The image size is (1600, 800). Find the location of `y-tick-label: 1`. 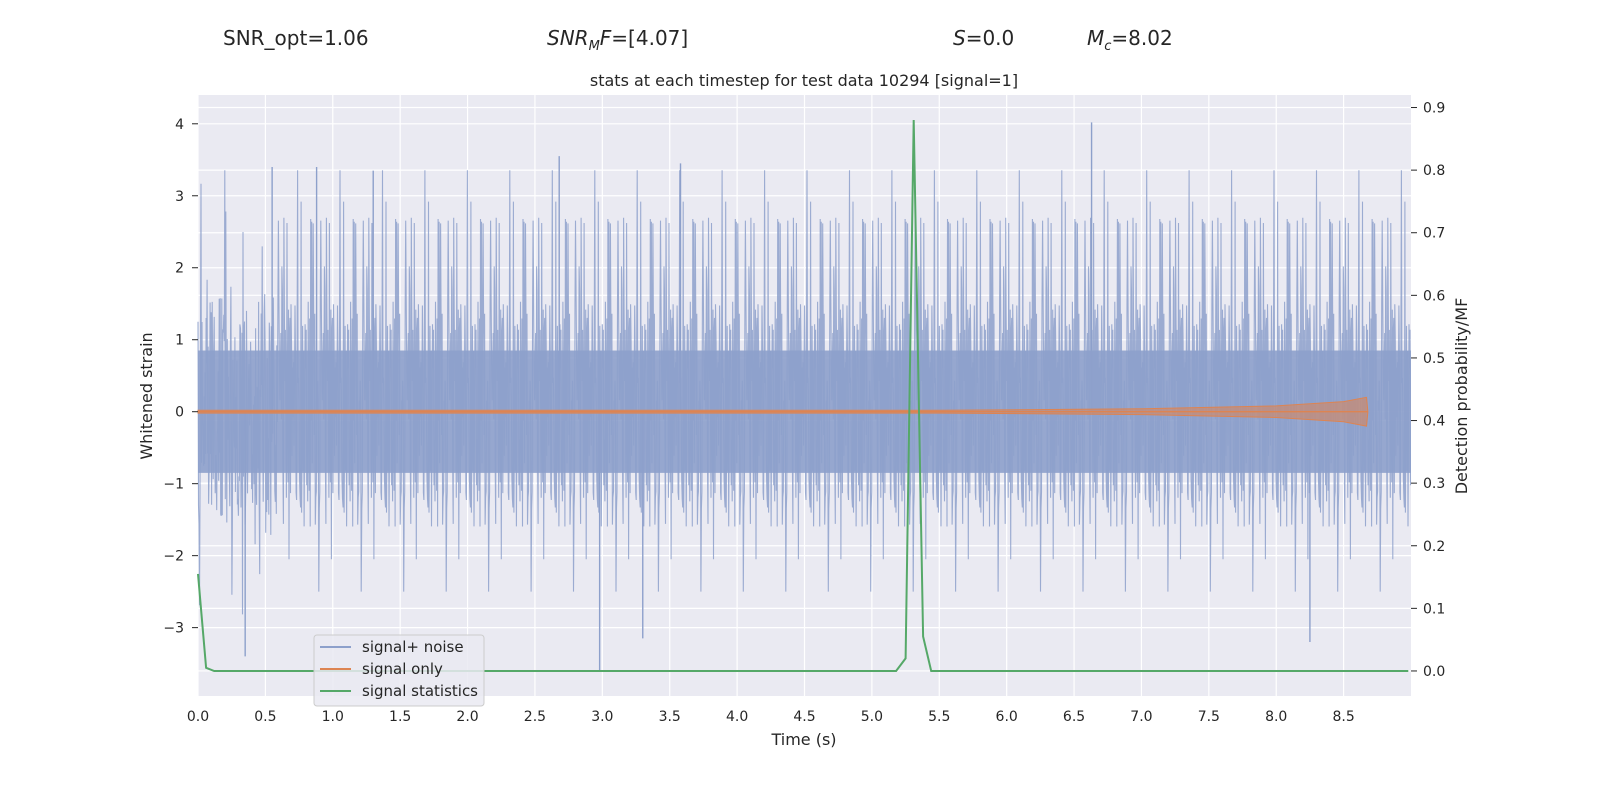

y-tick-label: 1 is located at coordinates (179, 341).